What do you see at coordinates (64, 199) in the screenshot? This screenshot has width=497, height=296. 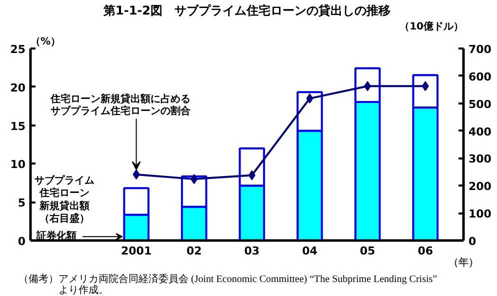 I see `text: サブプライム住宅ローン新規貸出額（右目盛）` at bounding box center [64, 199].